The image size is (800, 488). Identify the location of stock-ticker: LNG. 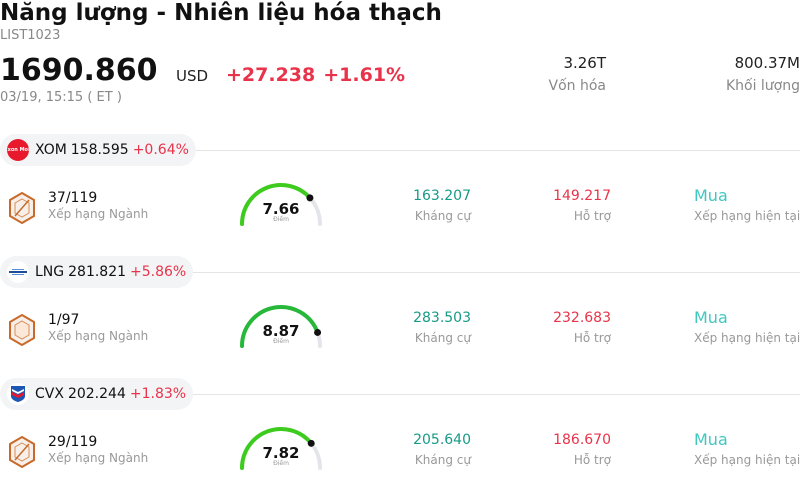
(50, 272).